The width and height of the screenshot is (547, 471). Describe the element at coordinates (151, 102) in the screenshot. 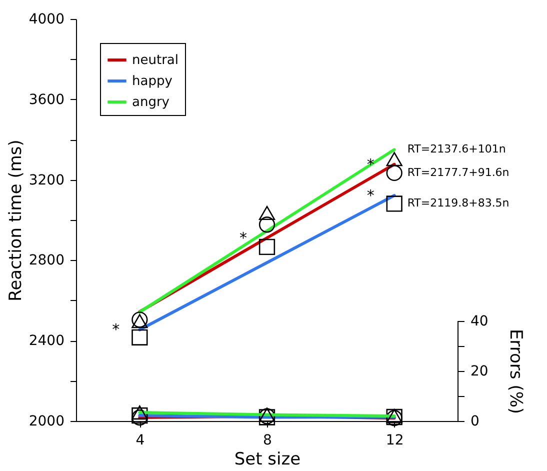

I see `legend-label: angry` at that location.